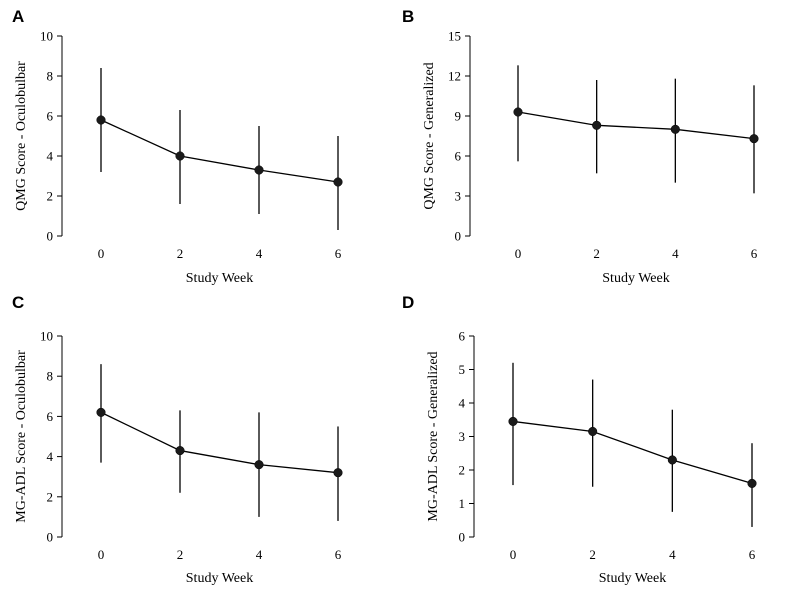 Image resolution: width=785 pixels, height=592 pixels. What do you see at coordinates (408, 302) in the screenshot?
I see `panel-letter-d: D` at bounding box center [408, 302].